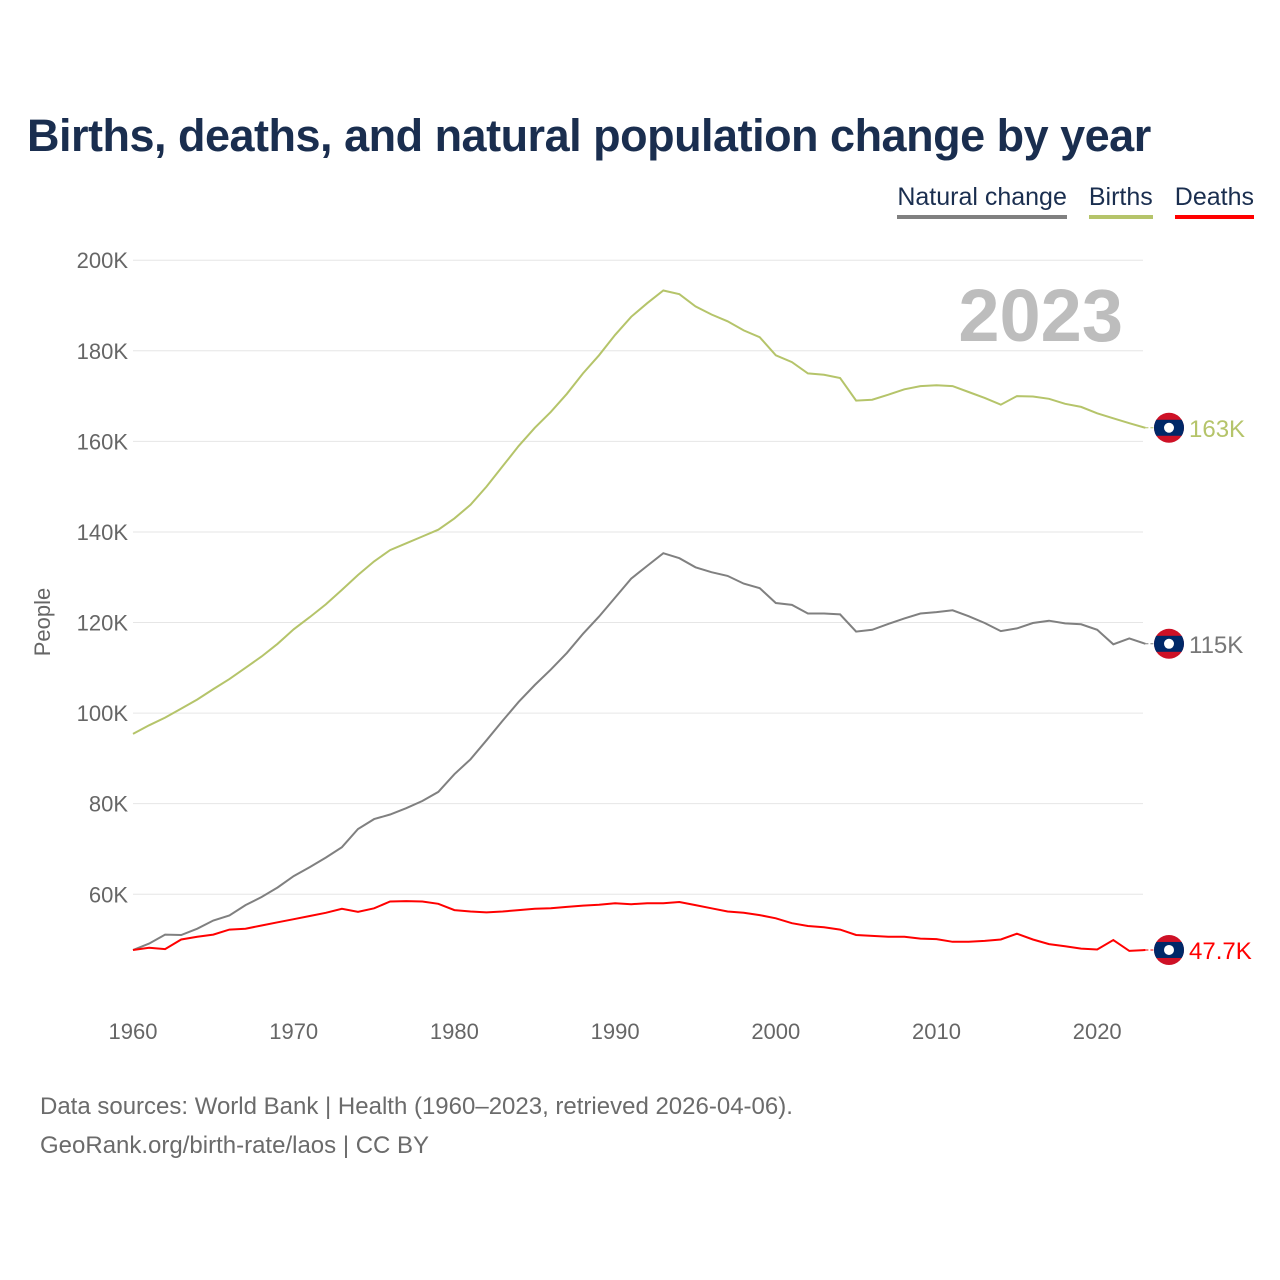 This screenshot has height=1280, width=1280. I want to click on x-tick-label: 2010, so click(936, 1031).